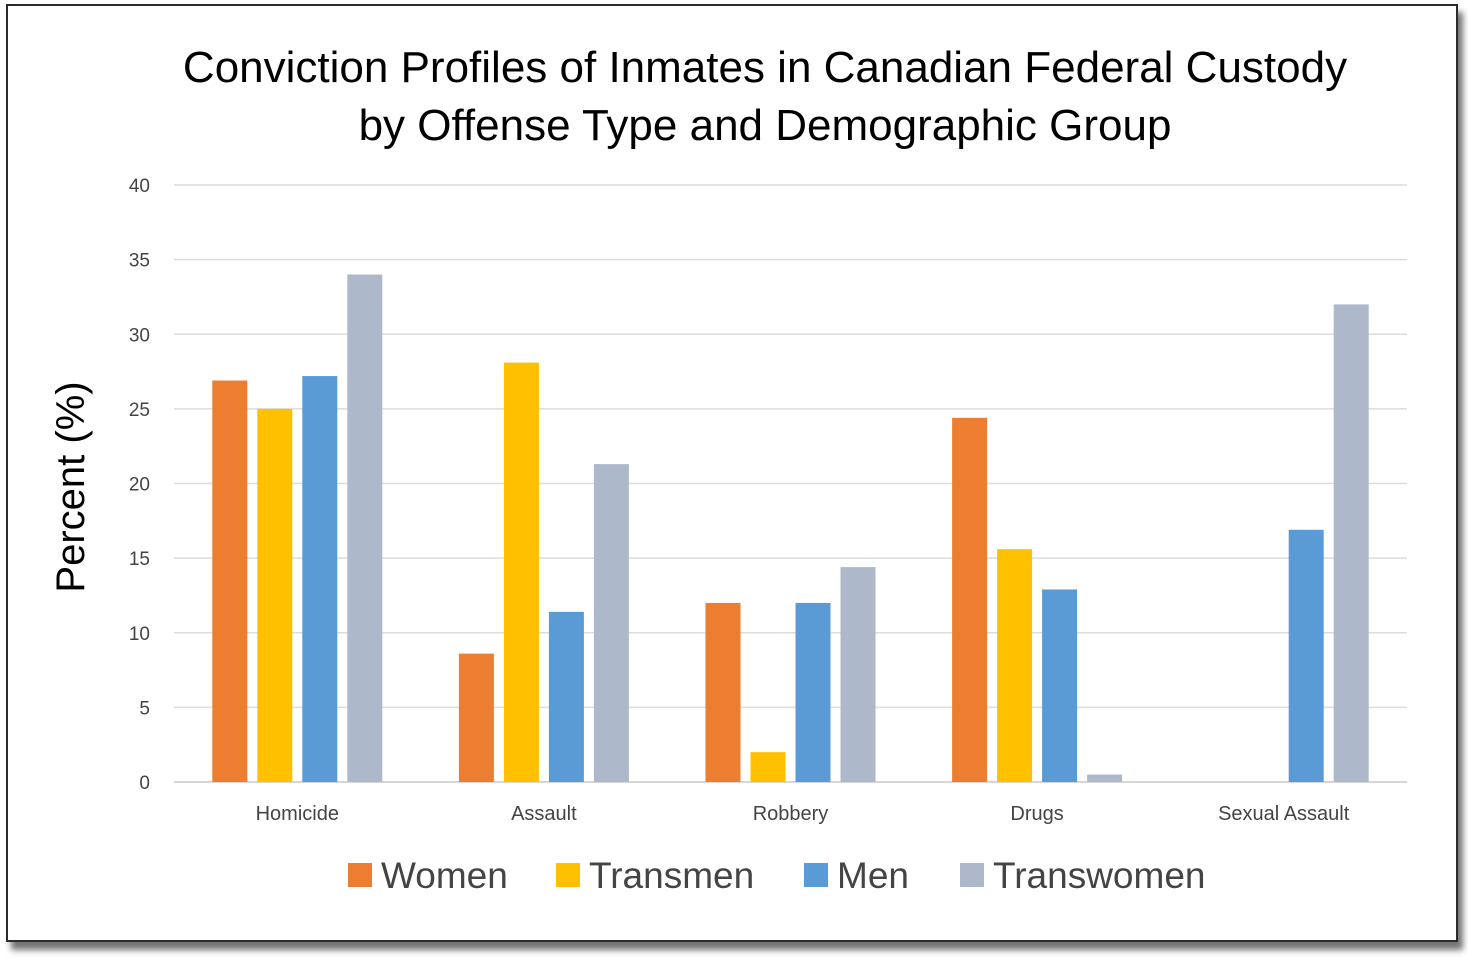  I want to click on bar-women-drugs, so click(970, 599).